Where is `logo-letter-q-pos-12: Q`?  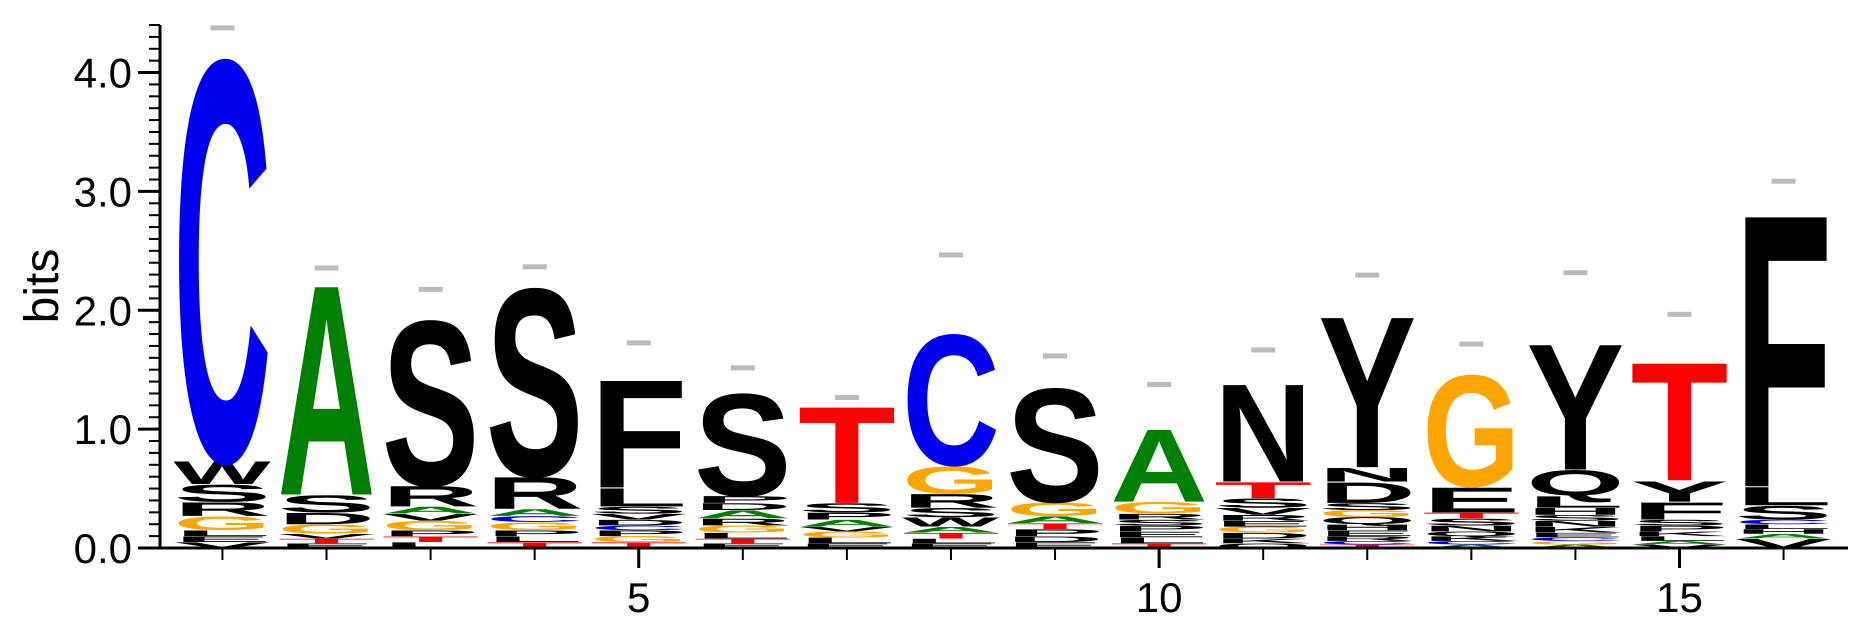 logo-letter-q-pos-12: Q is located at coordinates (1367, 520).